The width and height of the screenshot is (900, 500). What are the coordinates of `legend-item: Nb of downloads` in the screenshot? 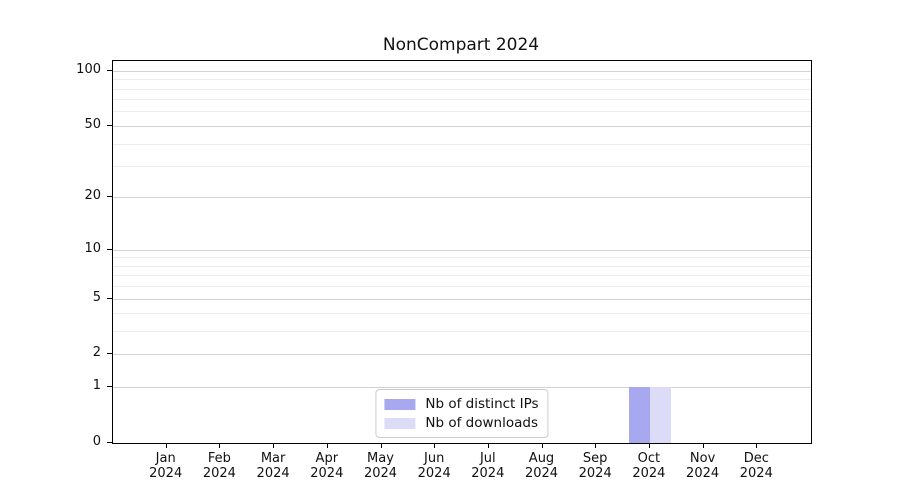 It's located at (461, 423).